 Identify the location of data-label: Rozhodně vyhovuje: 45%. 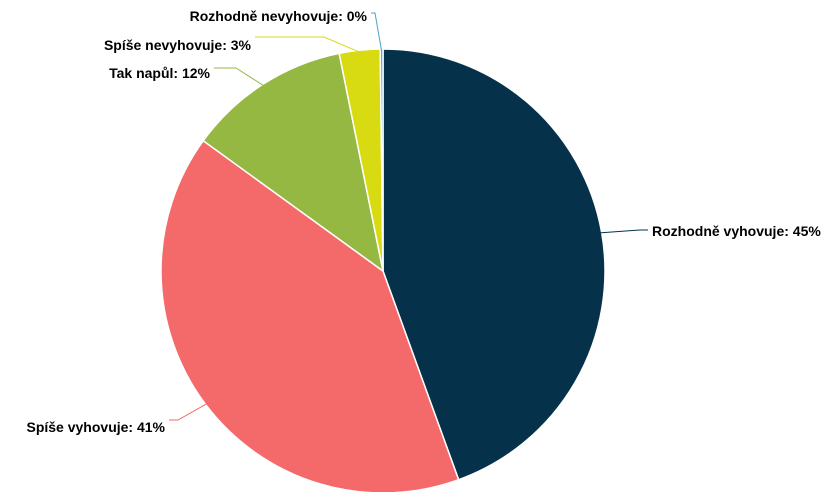
(736, 231).